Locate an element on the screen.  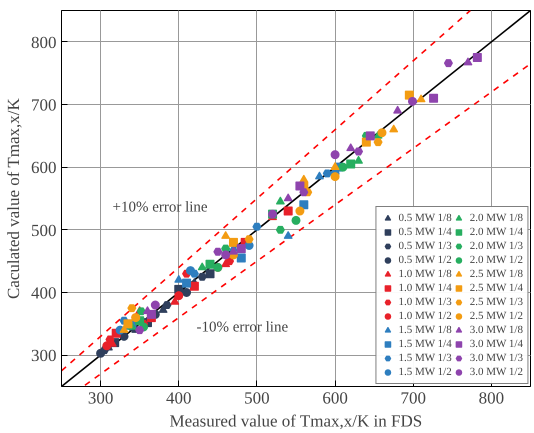
legend-label: 2.0 MW 1/3 is located at coordinates (496, 246).